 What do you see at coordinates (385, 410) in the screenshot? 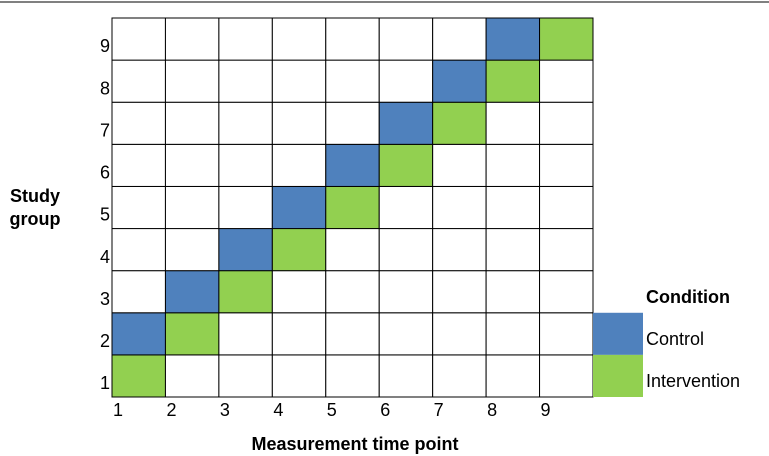
I see `column-label: 6` at bounding box center [385, 410].